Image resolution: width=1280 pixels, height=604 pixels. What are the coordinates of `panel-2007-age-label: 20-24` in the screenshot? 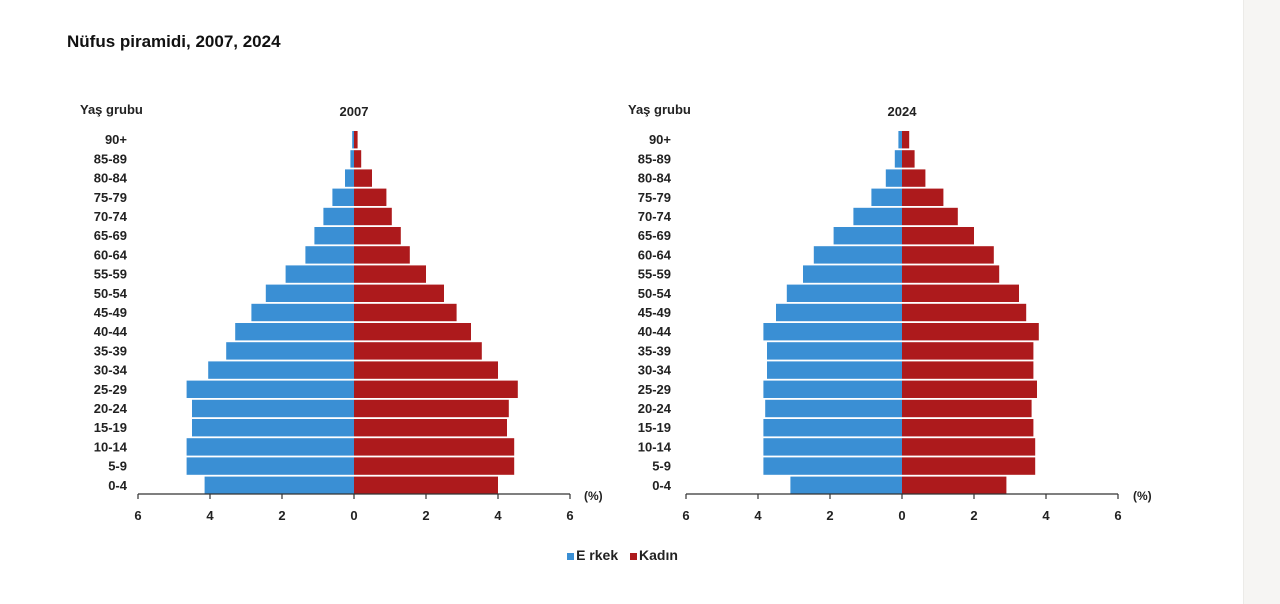 It's located at (111, 408).